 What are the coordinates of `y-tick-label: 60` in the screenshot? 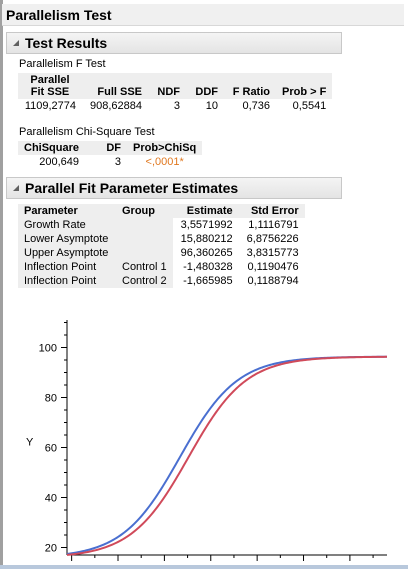 It's located at (51, 449).